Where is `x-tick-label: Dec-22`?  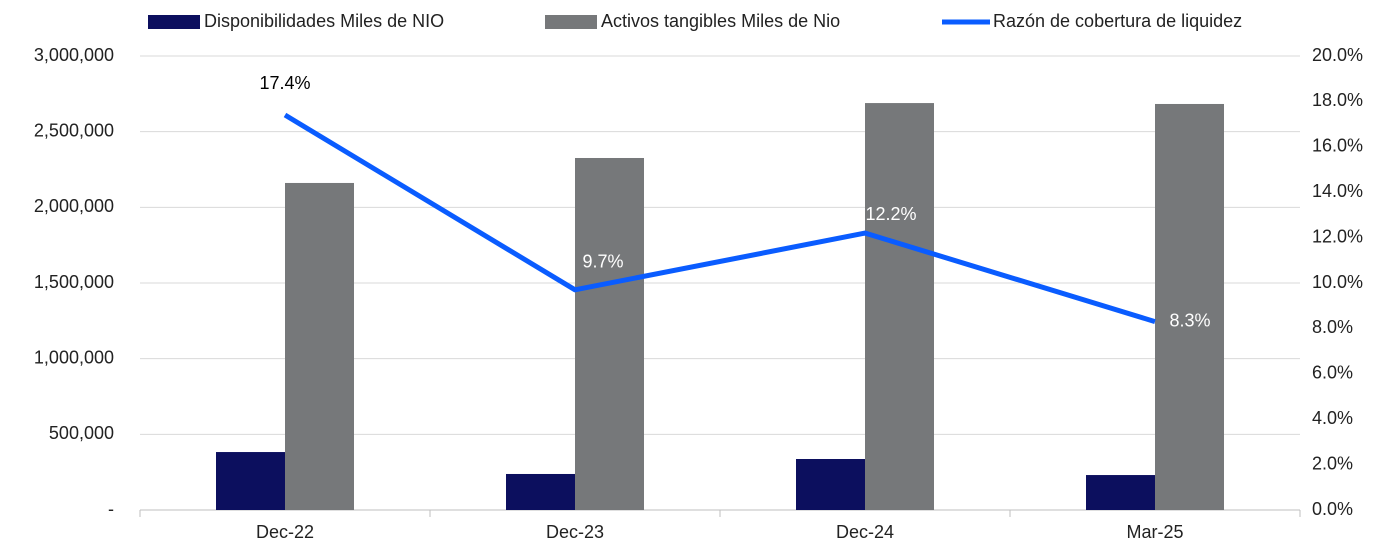
x-tick-label: Dec-22 is located at coordinates (285, 532).